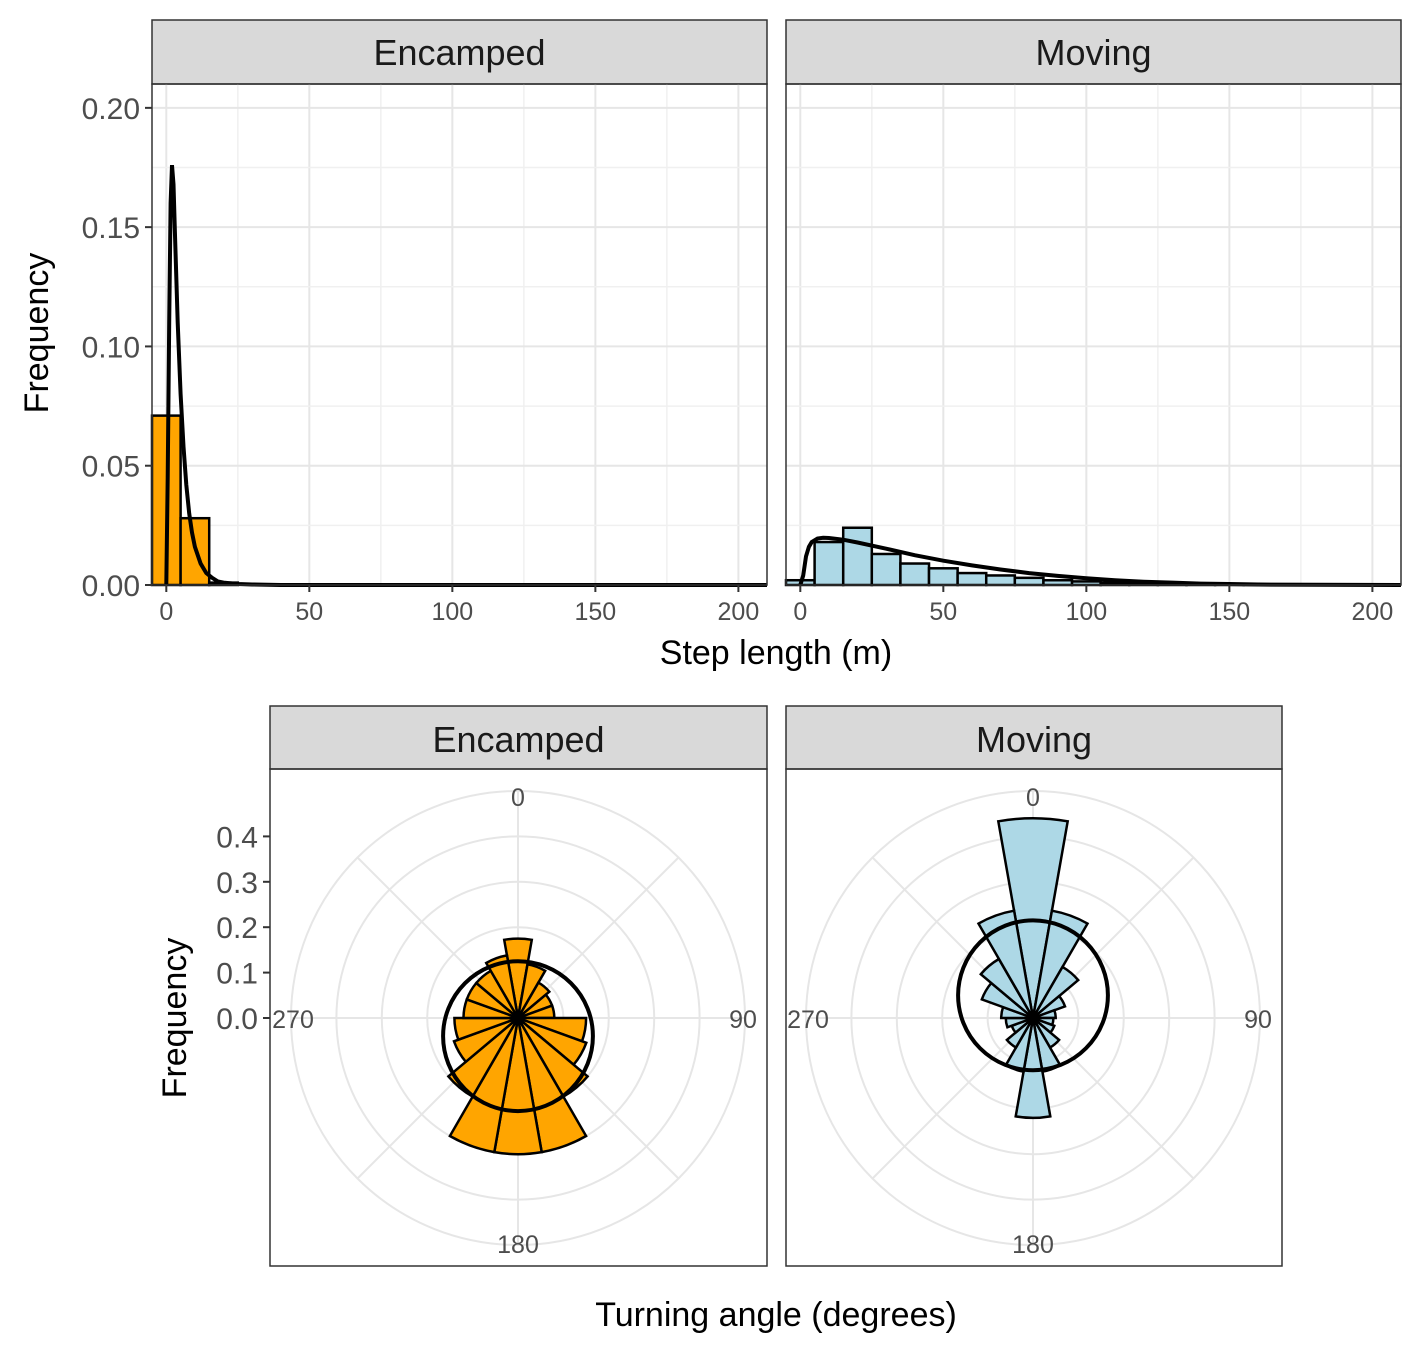 This screenshot has width=1418, height=1347. Describe the element at coordinates (237, 837) in the screenshot. I see `r-tick-label: 0.4` at that location.